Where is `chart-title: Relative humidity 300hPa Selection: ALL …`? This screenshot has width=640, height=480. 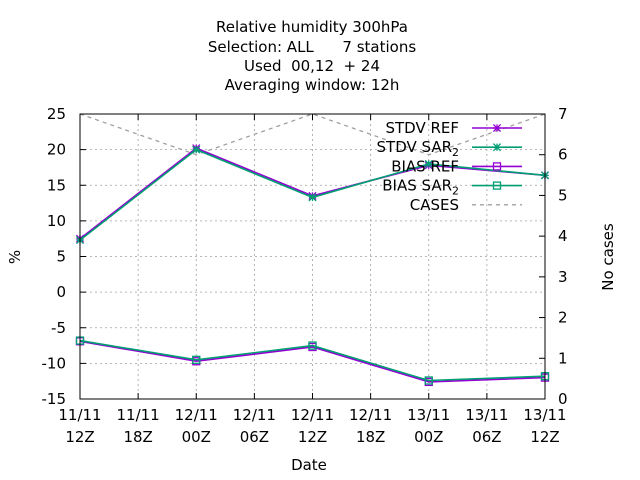 chart-title: Relative humidity 300hPa Selection: ALL … is located at coordinates (312, 56).